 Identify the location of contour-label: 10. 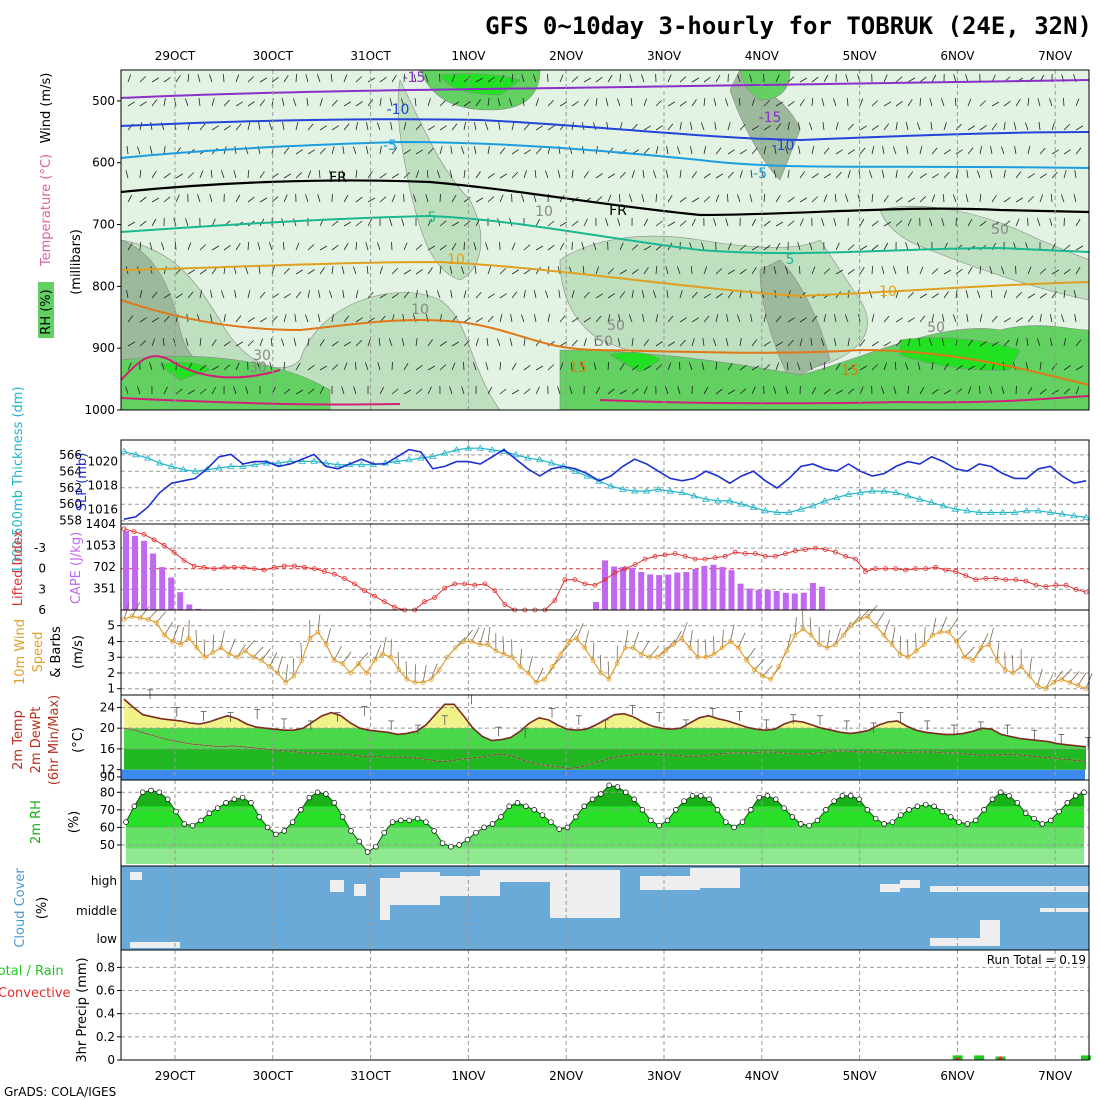
(888, 292).